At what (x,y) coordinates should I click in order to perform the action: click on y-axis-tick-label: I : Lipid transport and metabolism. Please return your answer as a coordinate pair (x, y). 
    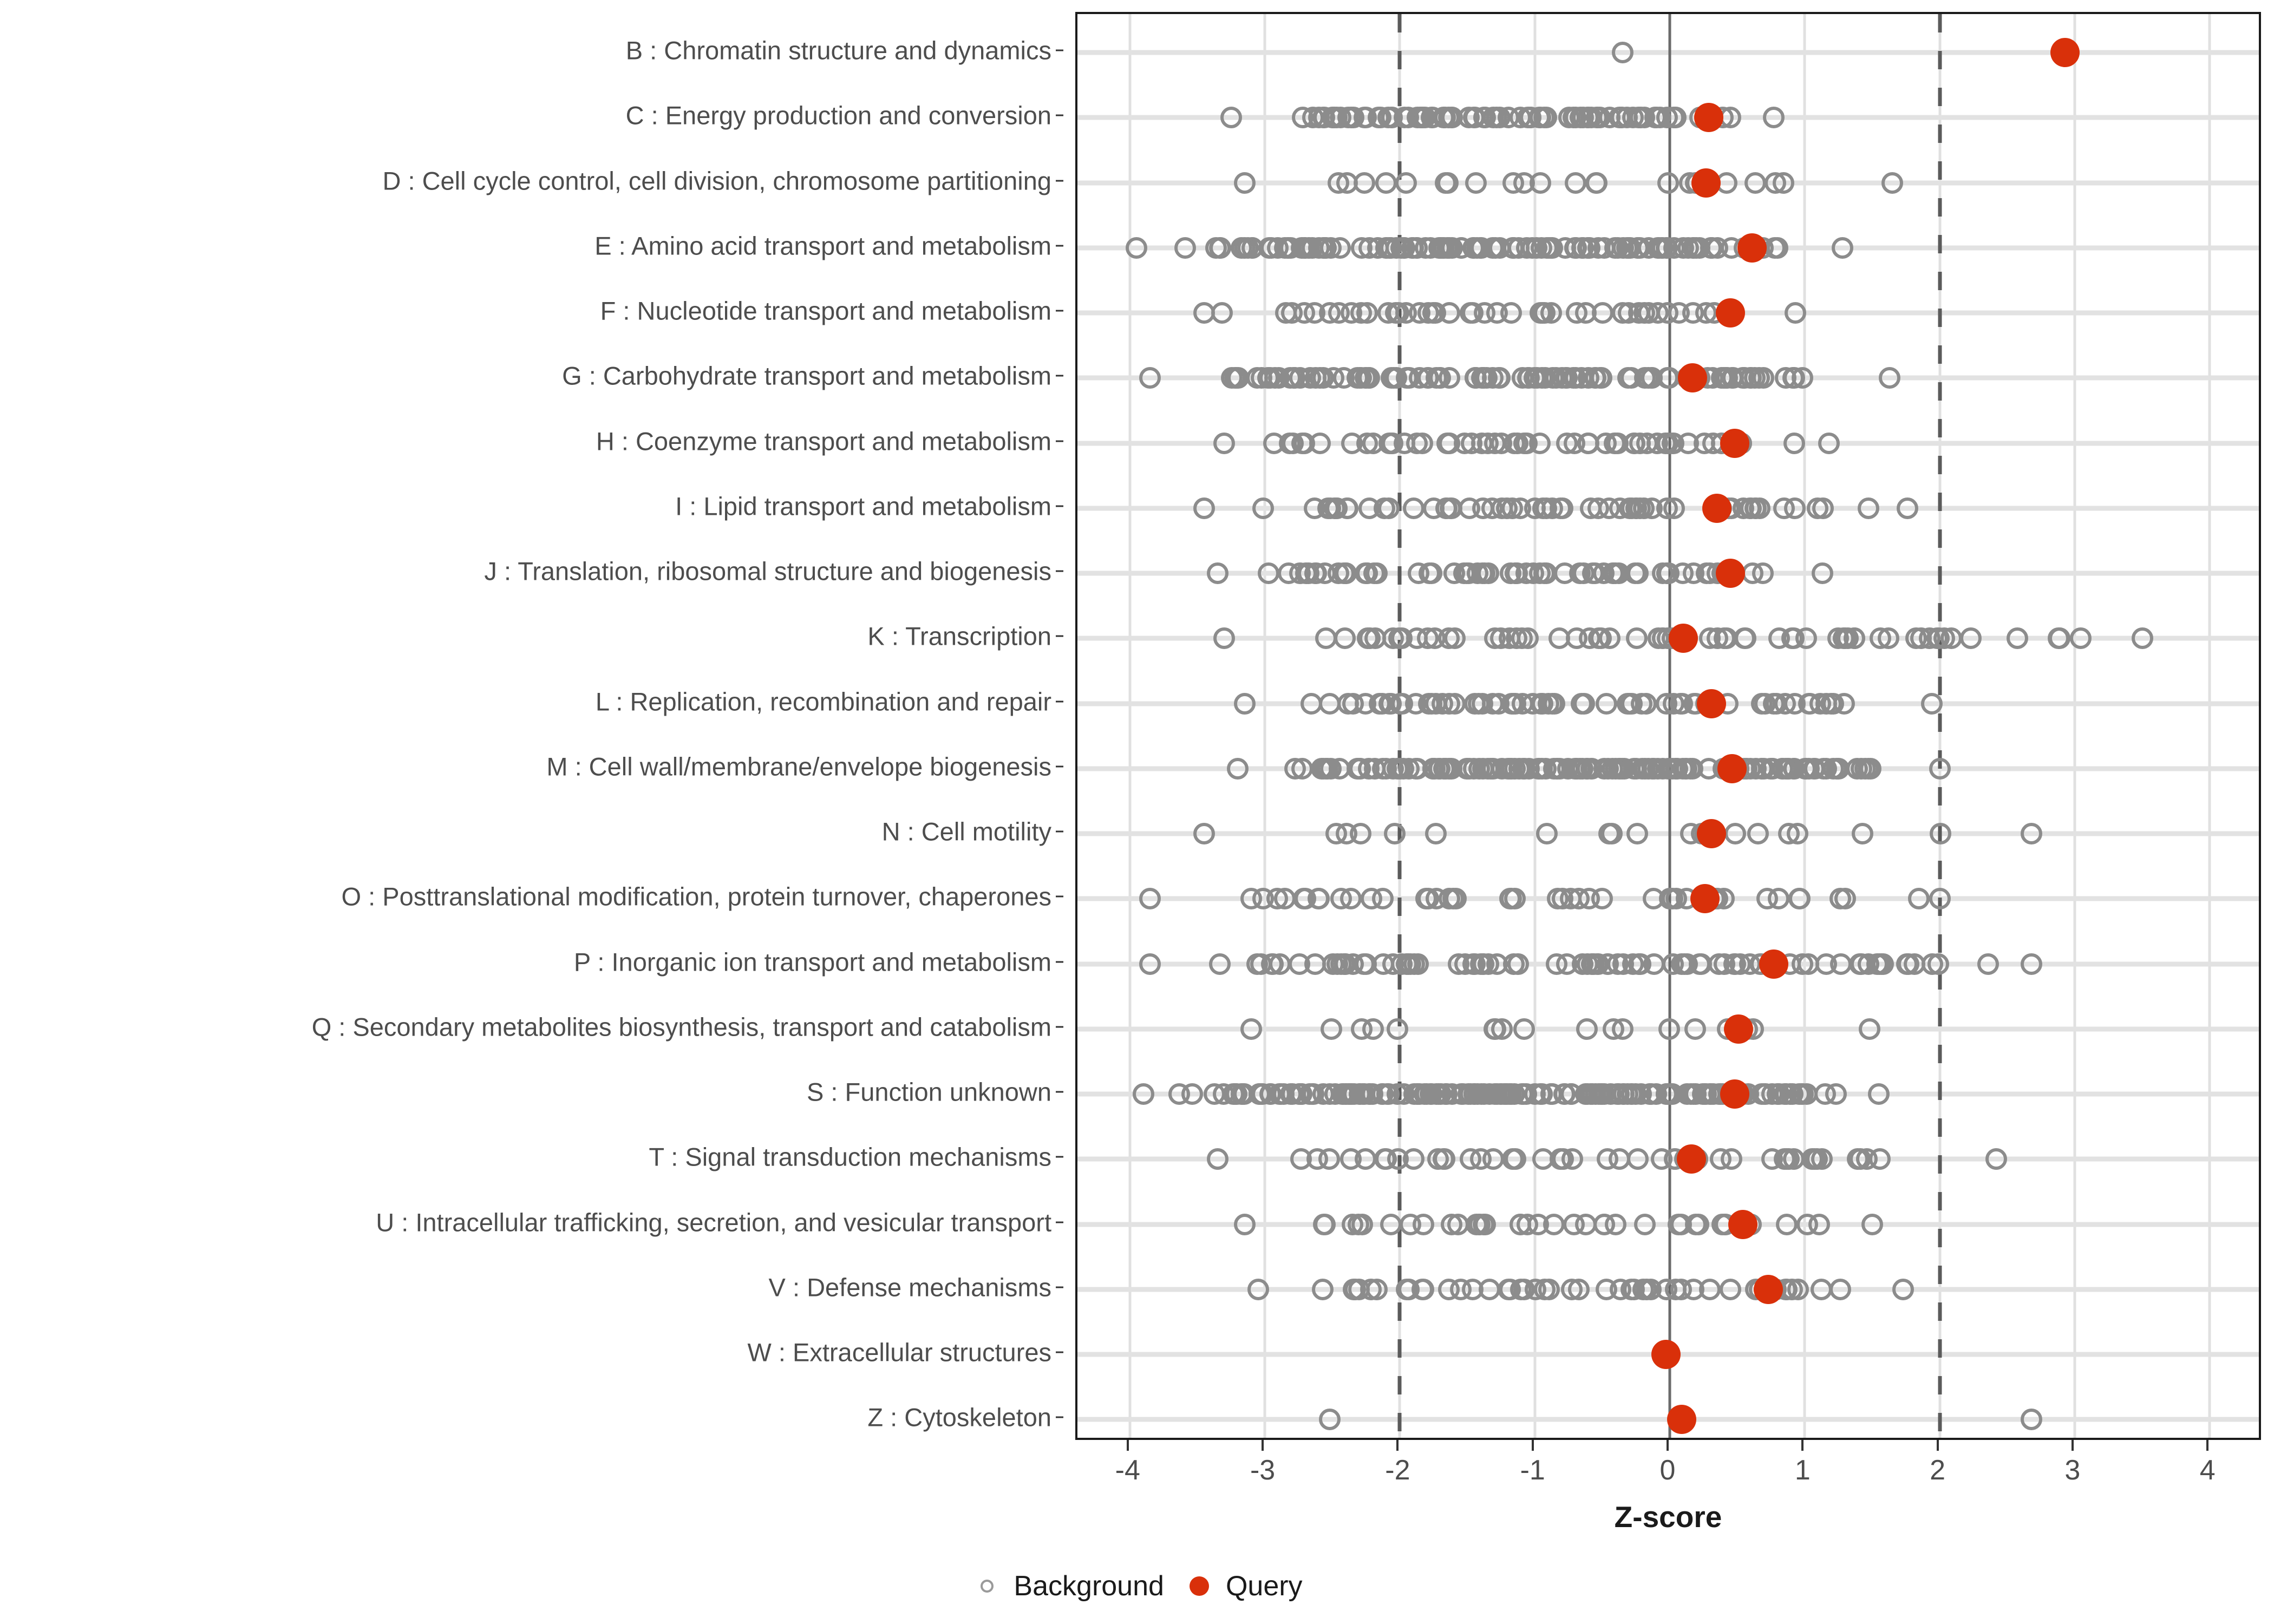
    Looking at the image, I should click on (863, 507).